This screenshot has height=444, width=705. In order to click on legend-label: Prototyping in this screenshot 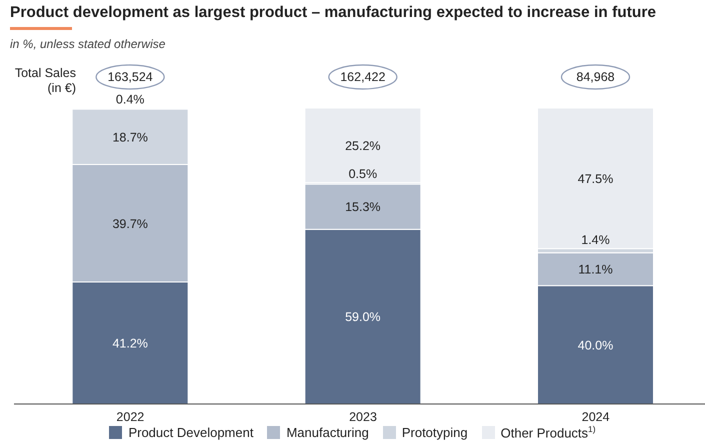, I will do `click(435, 432)`.